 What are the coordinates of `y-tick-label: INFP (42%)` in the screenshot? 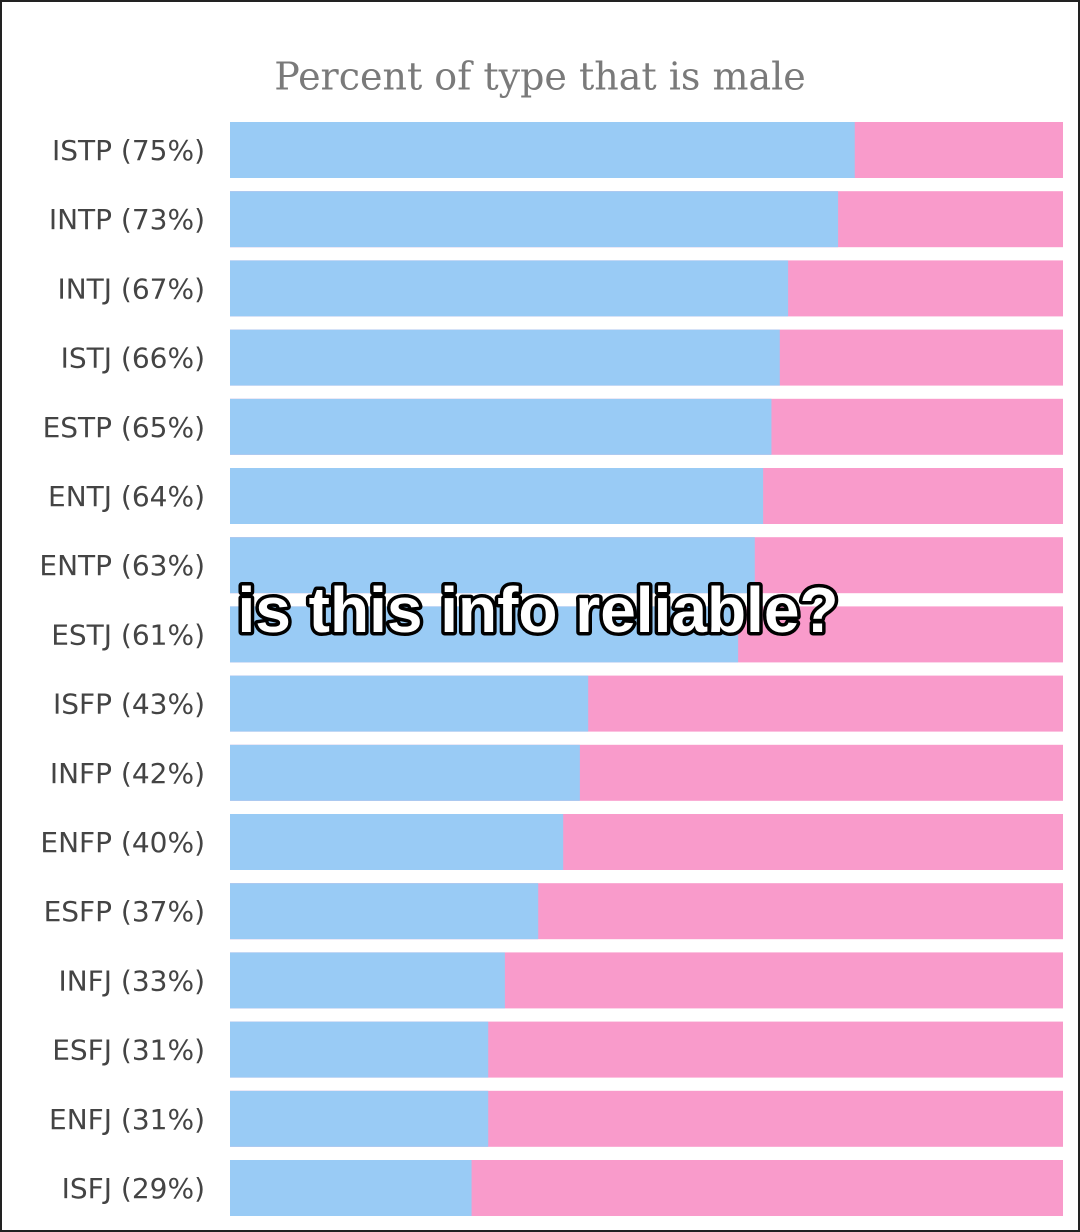 It's located at (127, 773).